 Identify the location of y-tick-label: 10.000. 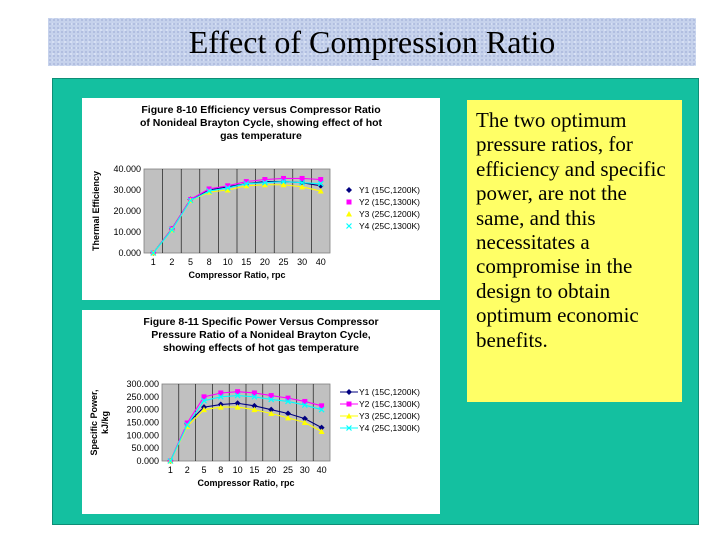
(127, 232).